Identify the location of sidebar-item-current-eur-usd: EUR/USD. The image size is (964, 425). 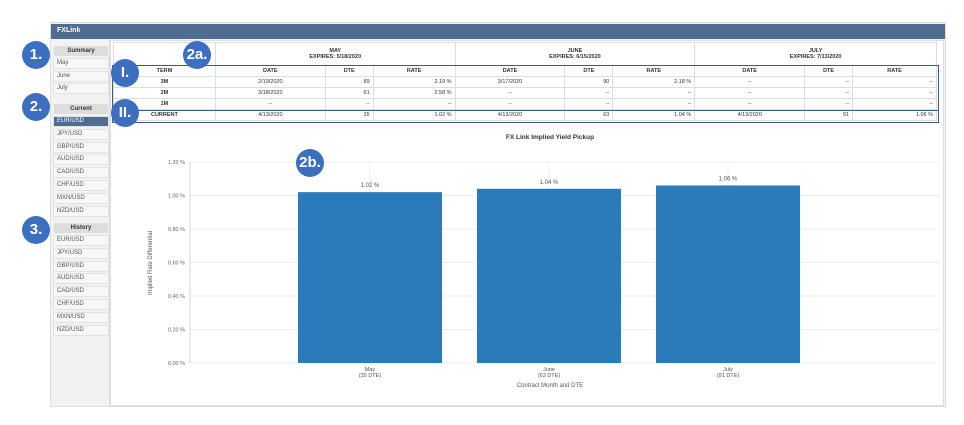
(81, 121).